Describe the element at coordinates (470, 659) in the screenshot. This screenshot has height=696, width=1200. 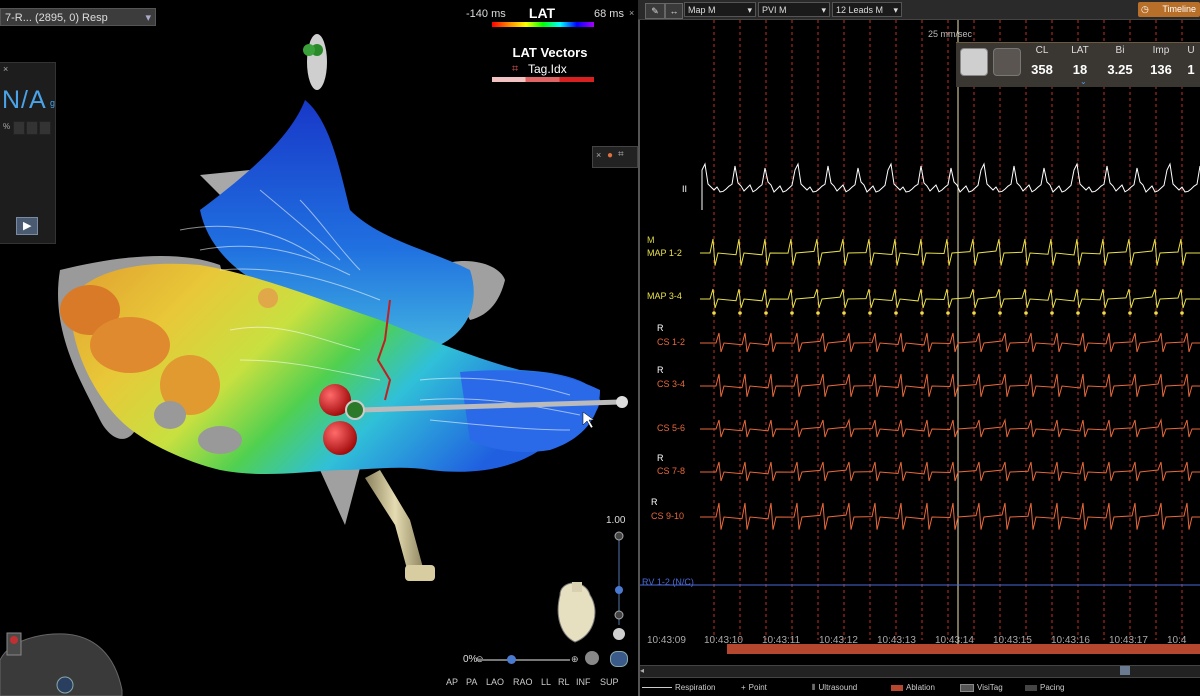
I see `zoom-percent: 0%` at that location.